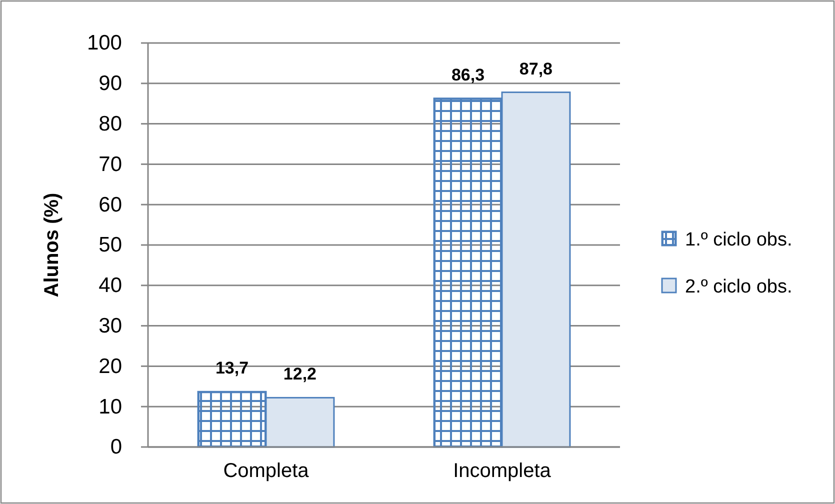  I want to click on y-tick-label: 10, so click(110, 406).